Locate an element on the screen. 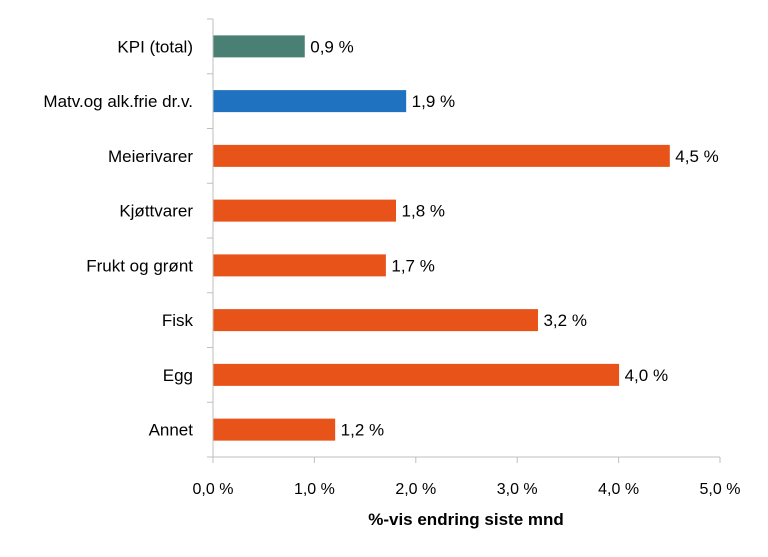 This screenshot has width=768, height=557. category-label: Matv.og alk.frie dr.v. is located at coordinates (118, 101).